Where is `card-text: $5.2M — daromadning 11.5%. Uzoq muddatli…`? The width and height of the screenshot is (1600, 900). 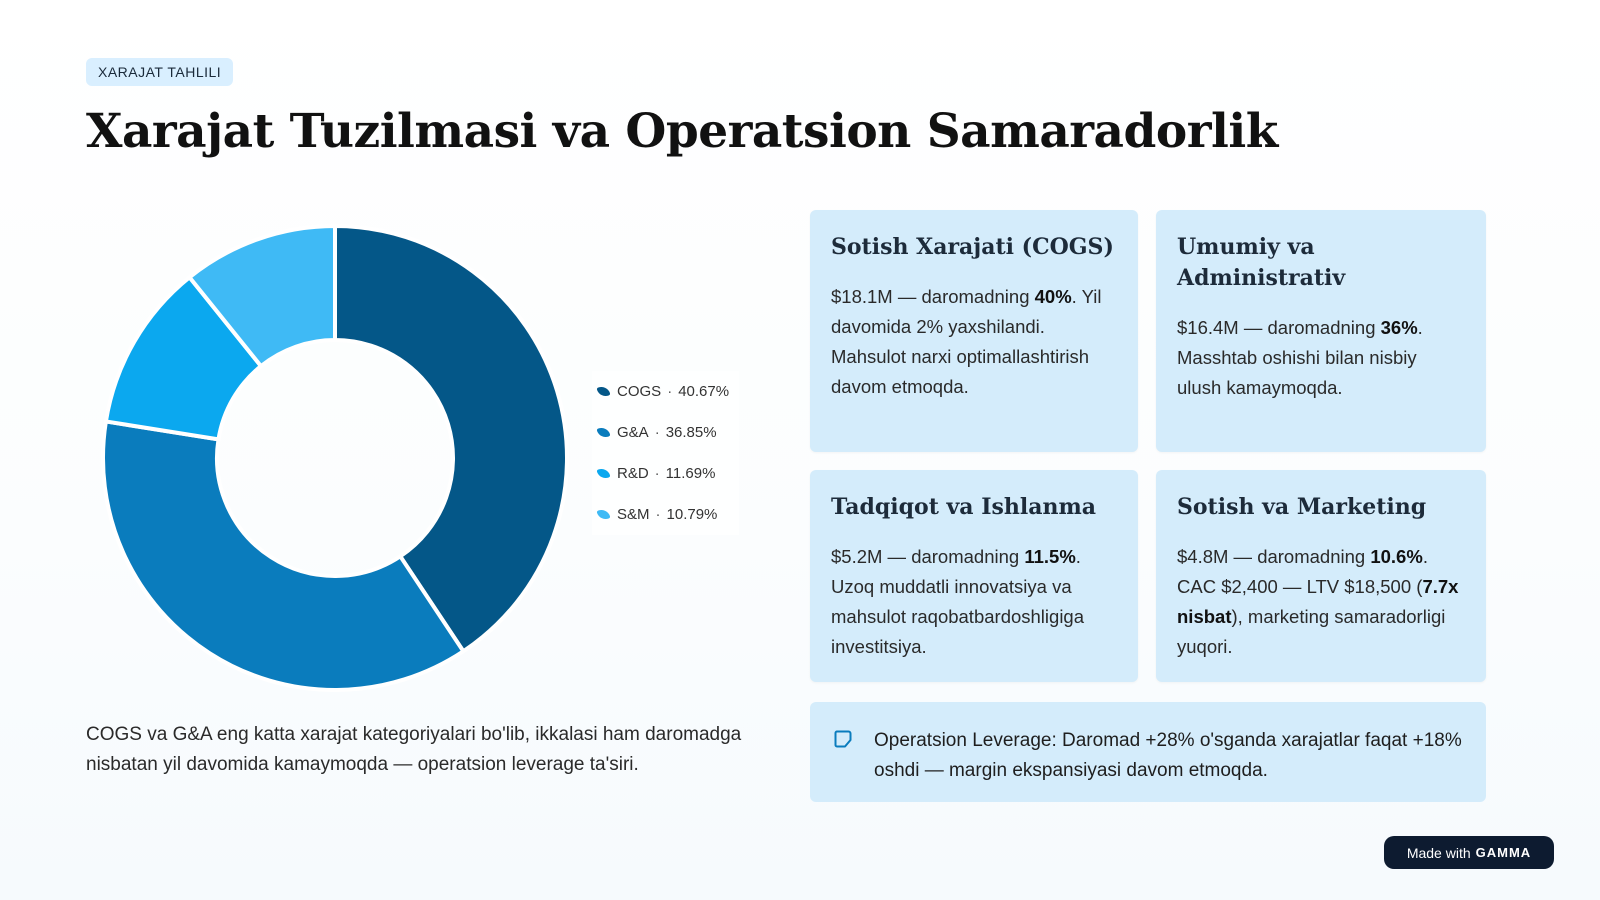
card-text: $5.2M — daromadning 11.5%. Uzoq muddatli… is located at coordinates (958, 601).